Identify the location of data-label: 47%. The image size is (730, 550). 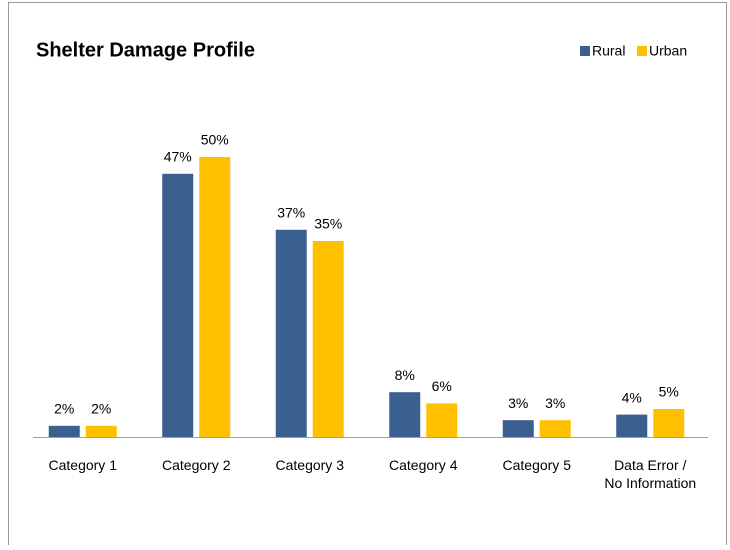
(178, 157).